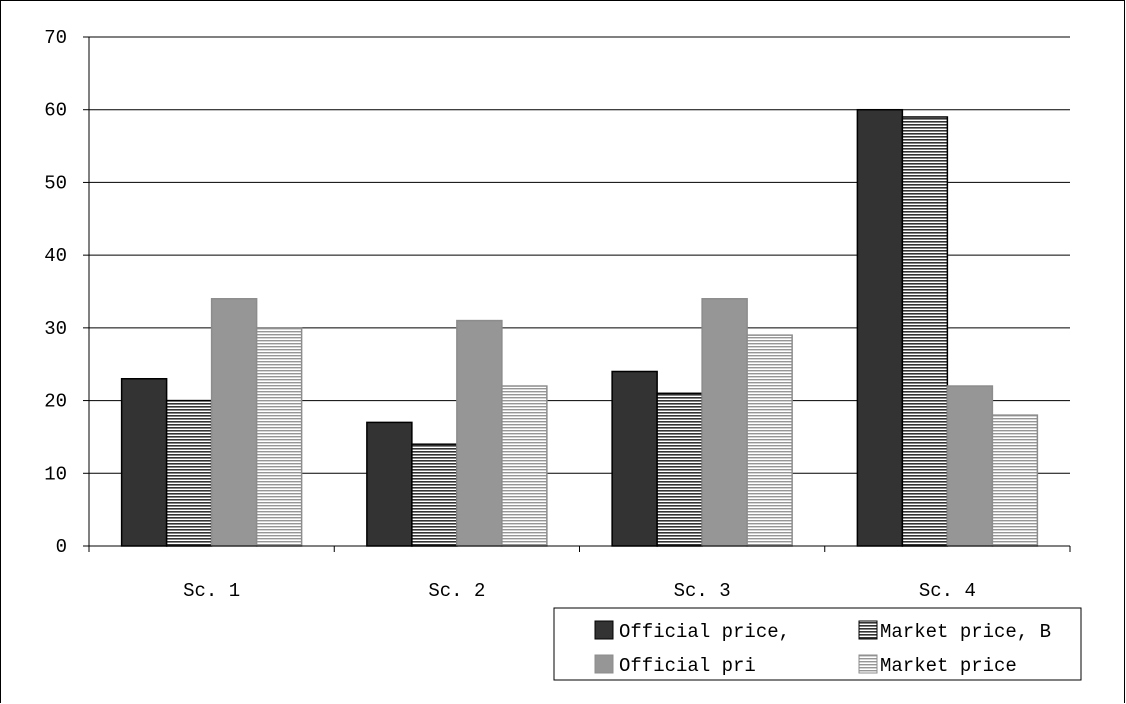 The width and height of the screenshot is (1126, 704). I want to click on x-tick-label: Sc. 2, so click(456, 591).